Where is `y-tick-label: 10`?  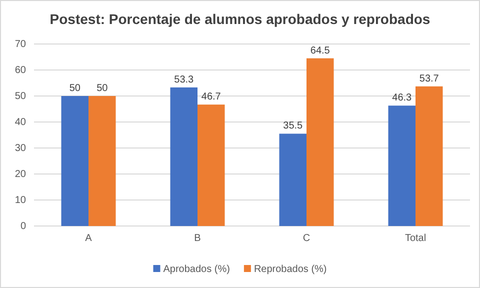 y-tick-label: 10 is located at coordinates (20, 200).